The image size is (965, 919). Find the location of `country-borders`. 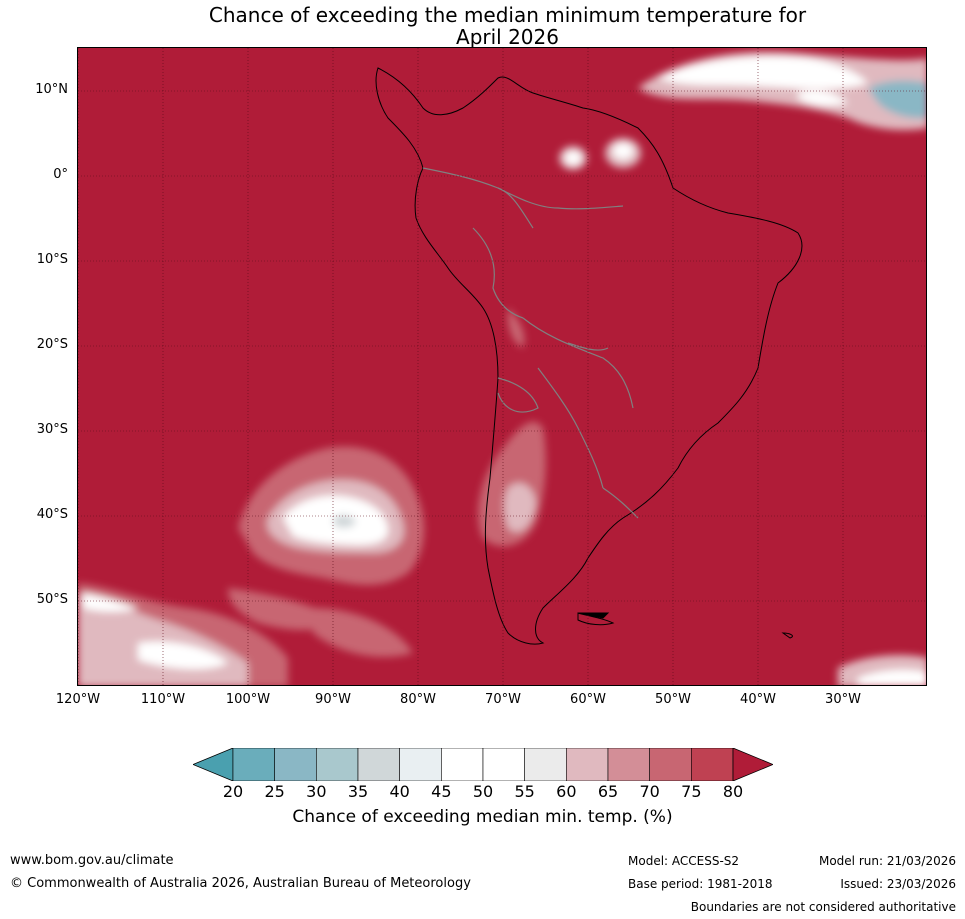

country-borders is located at coordinates (530, 343).